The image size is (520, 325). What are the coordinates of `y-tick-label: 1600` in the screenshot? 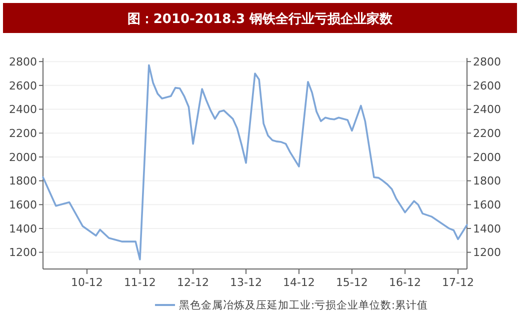 It's located at (23, 205).